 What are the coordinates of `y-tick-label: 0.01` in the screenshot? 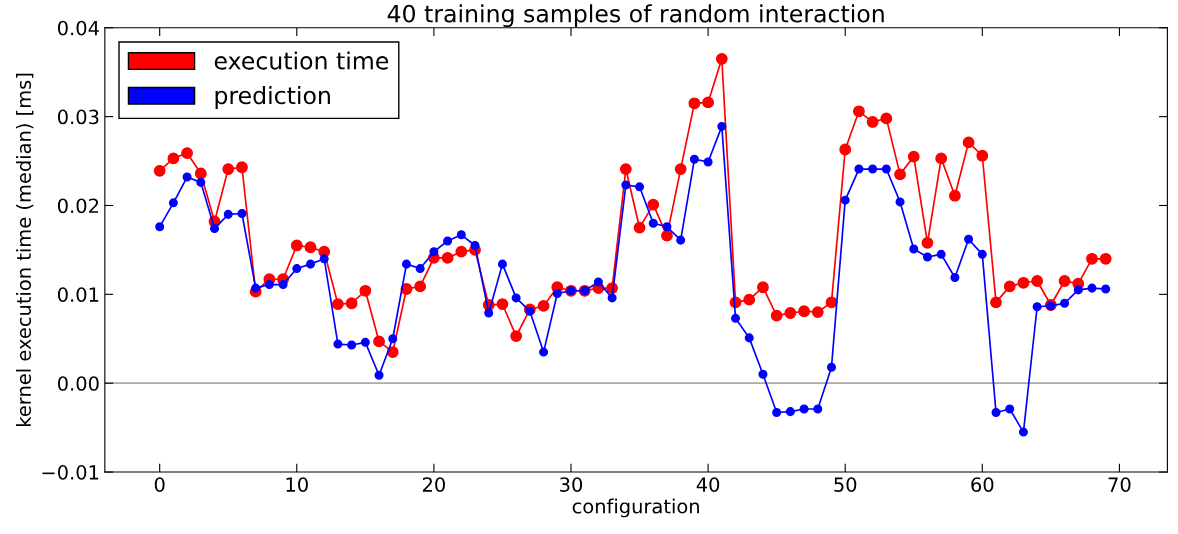 It's located at (78, 294).